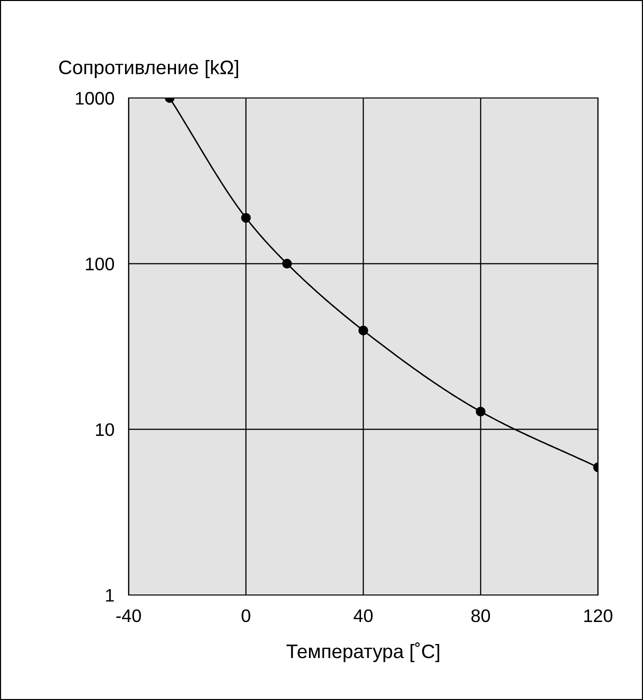 The height and width of the screenshot is (700, 643). I want to click on x-tick-label: 120, so click(598, 615).